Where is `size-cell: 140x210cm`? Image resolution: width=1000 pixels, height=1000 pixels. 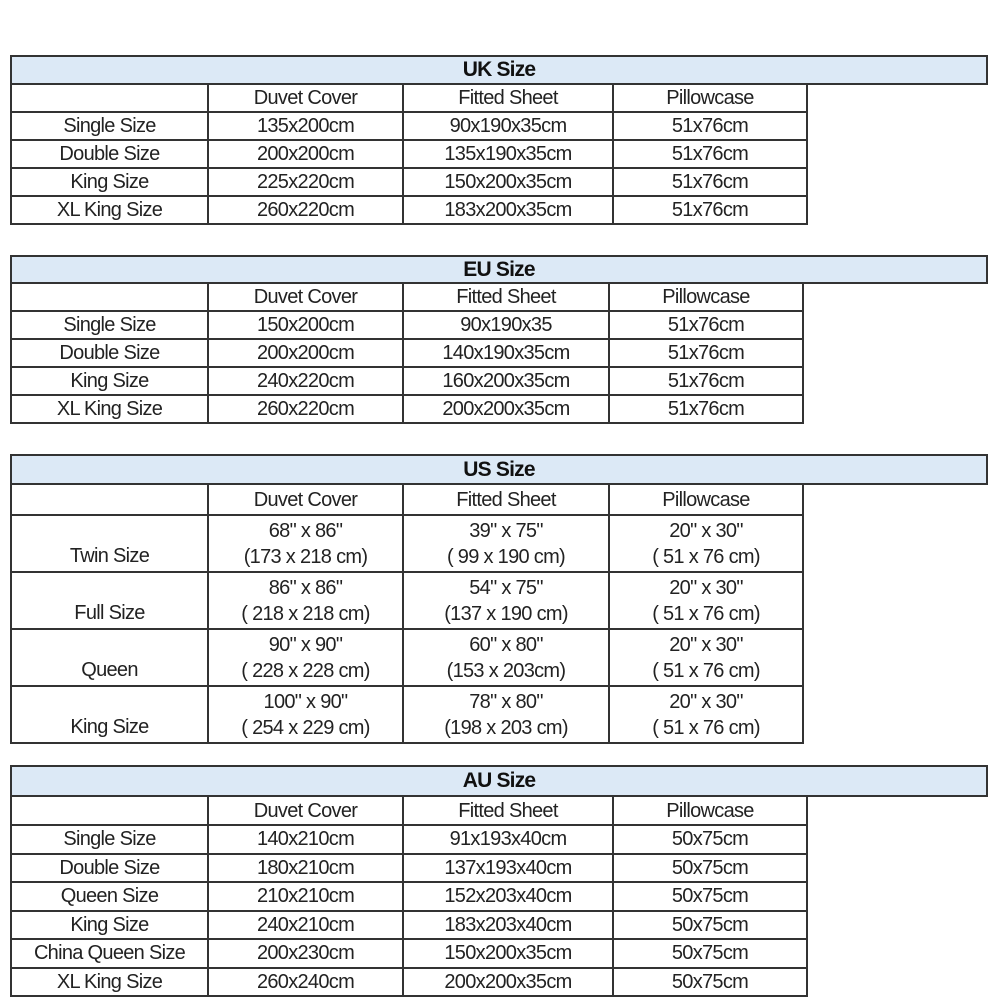 size-cell: 140x210cm is located at coordinates (305, 839).